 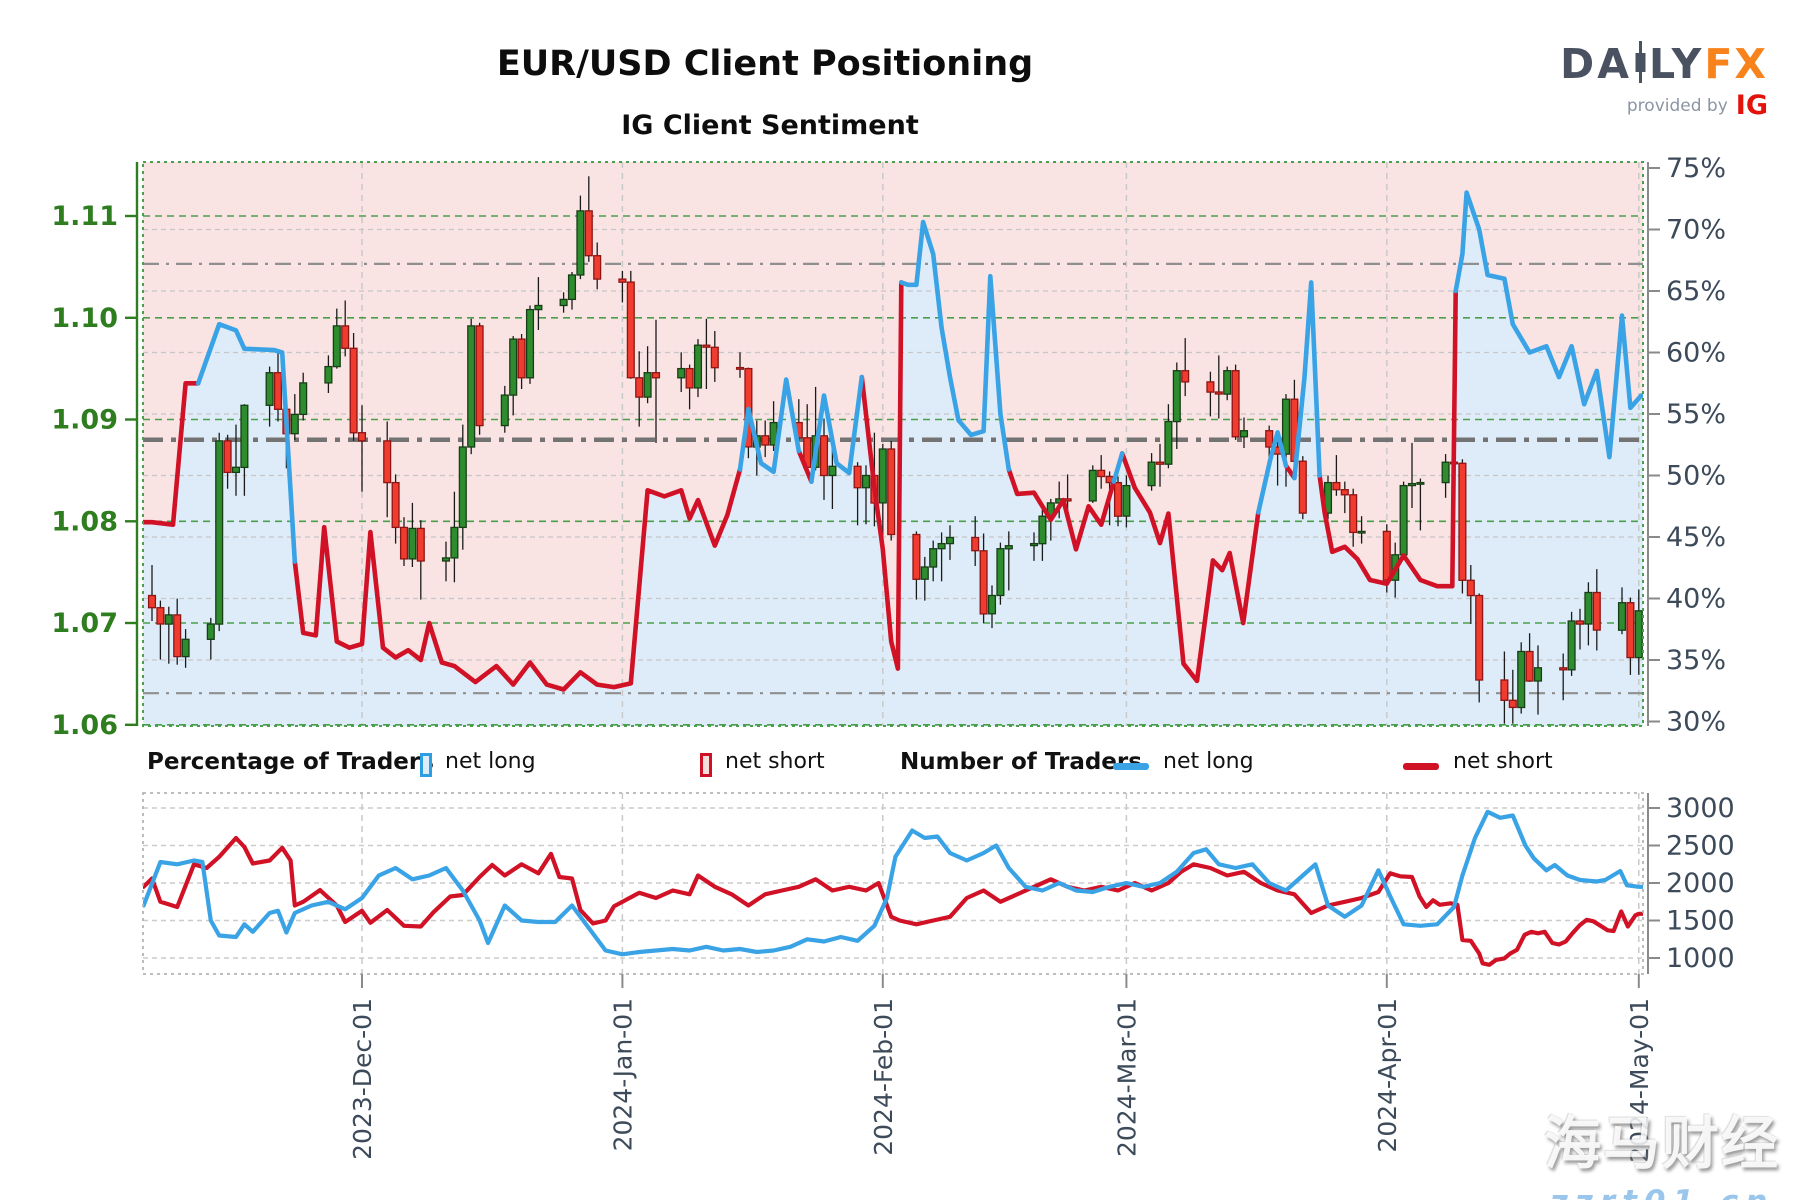 I want to click on legend-pct-net-short: net short, so click(x=775, y=761).